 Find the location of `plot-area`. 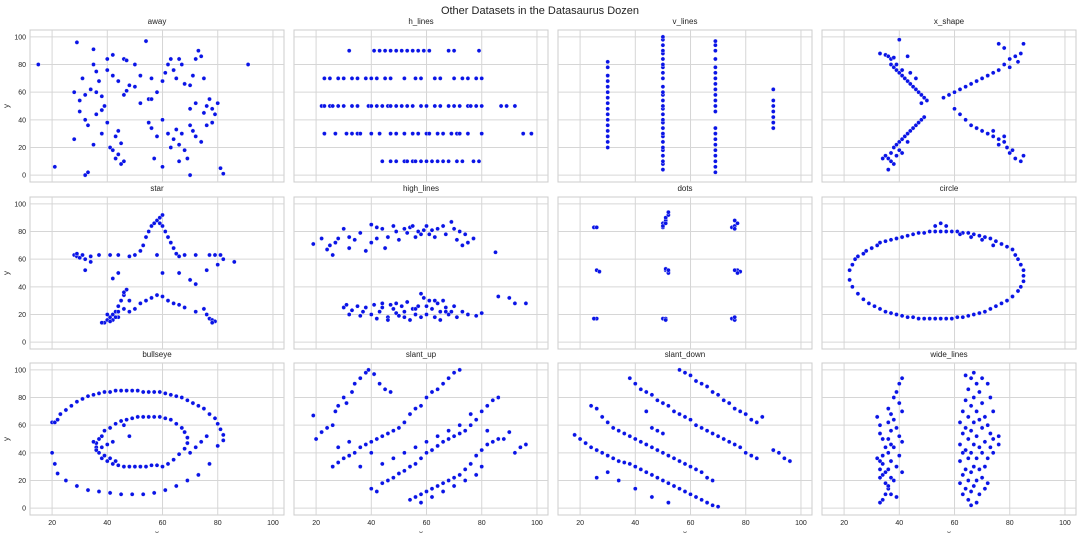

plot-area is located at coordinates (949, 273).